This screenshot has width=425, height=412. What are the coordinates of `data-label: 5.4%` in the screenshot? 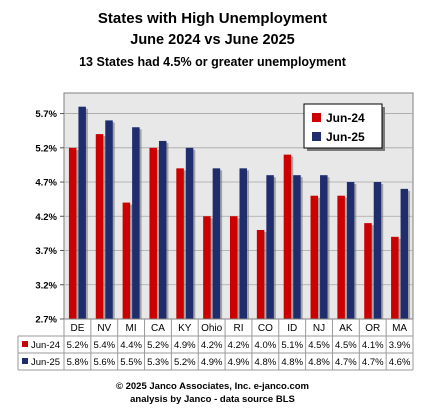 It's located at (104, 345).